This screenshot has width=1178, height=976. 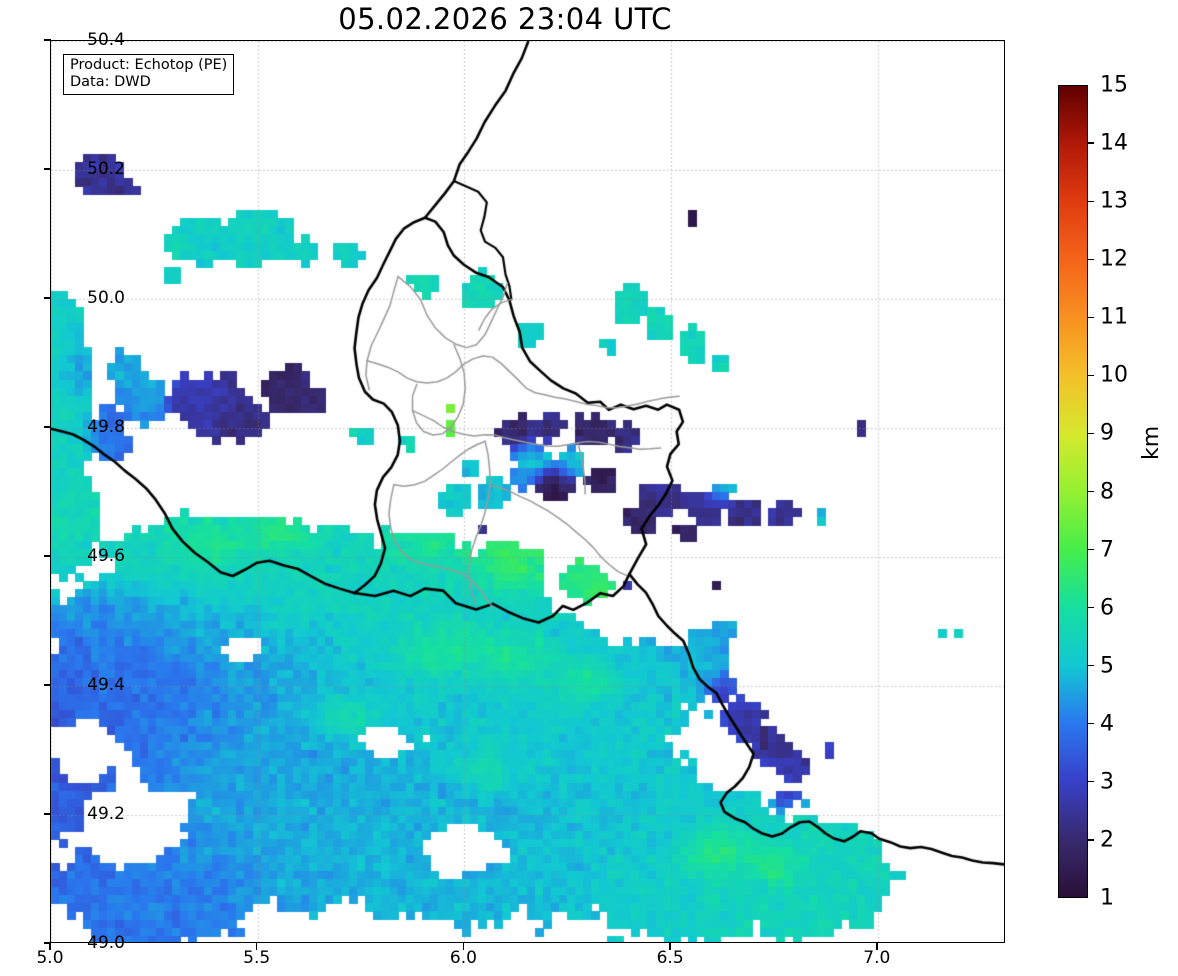 I want to click on x-axis-tick-label: 5.0, so click(x=50, y=958).